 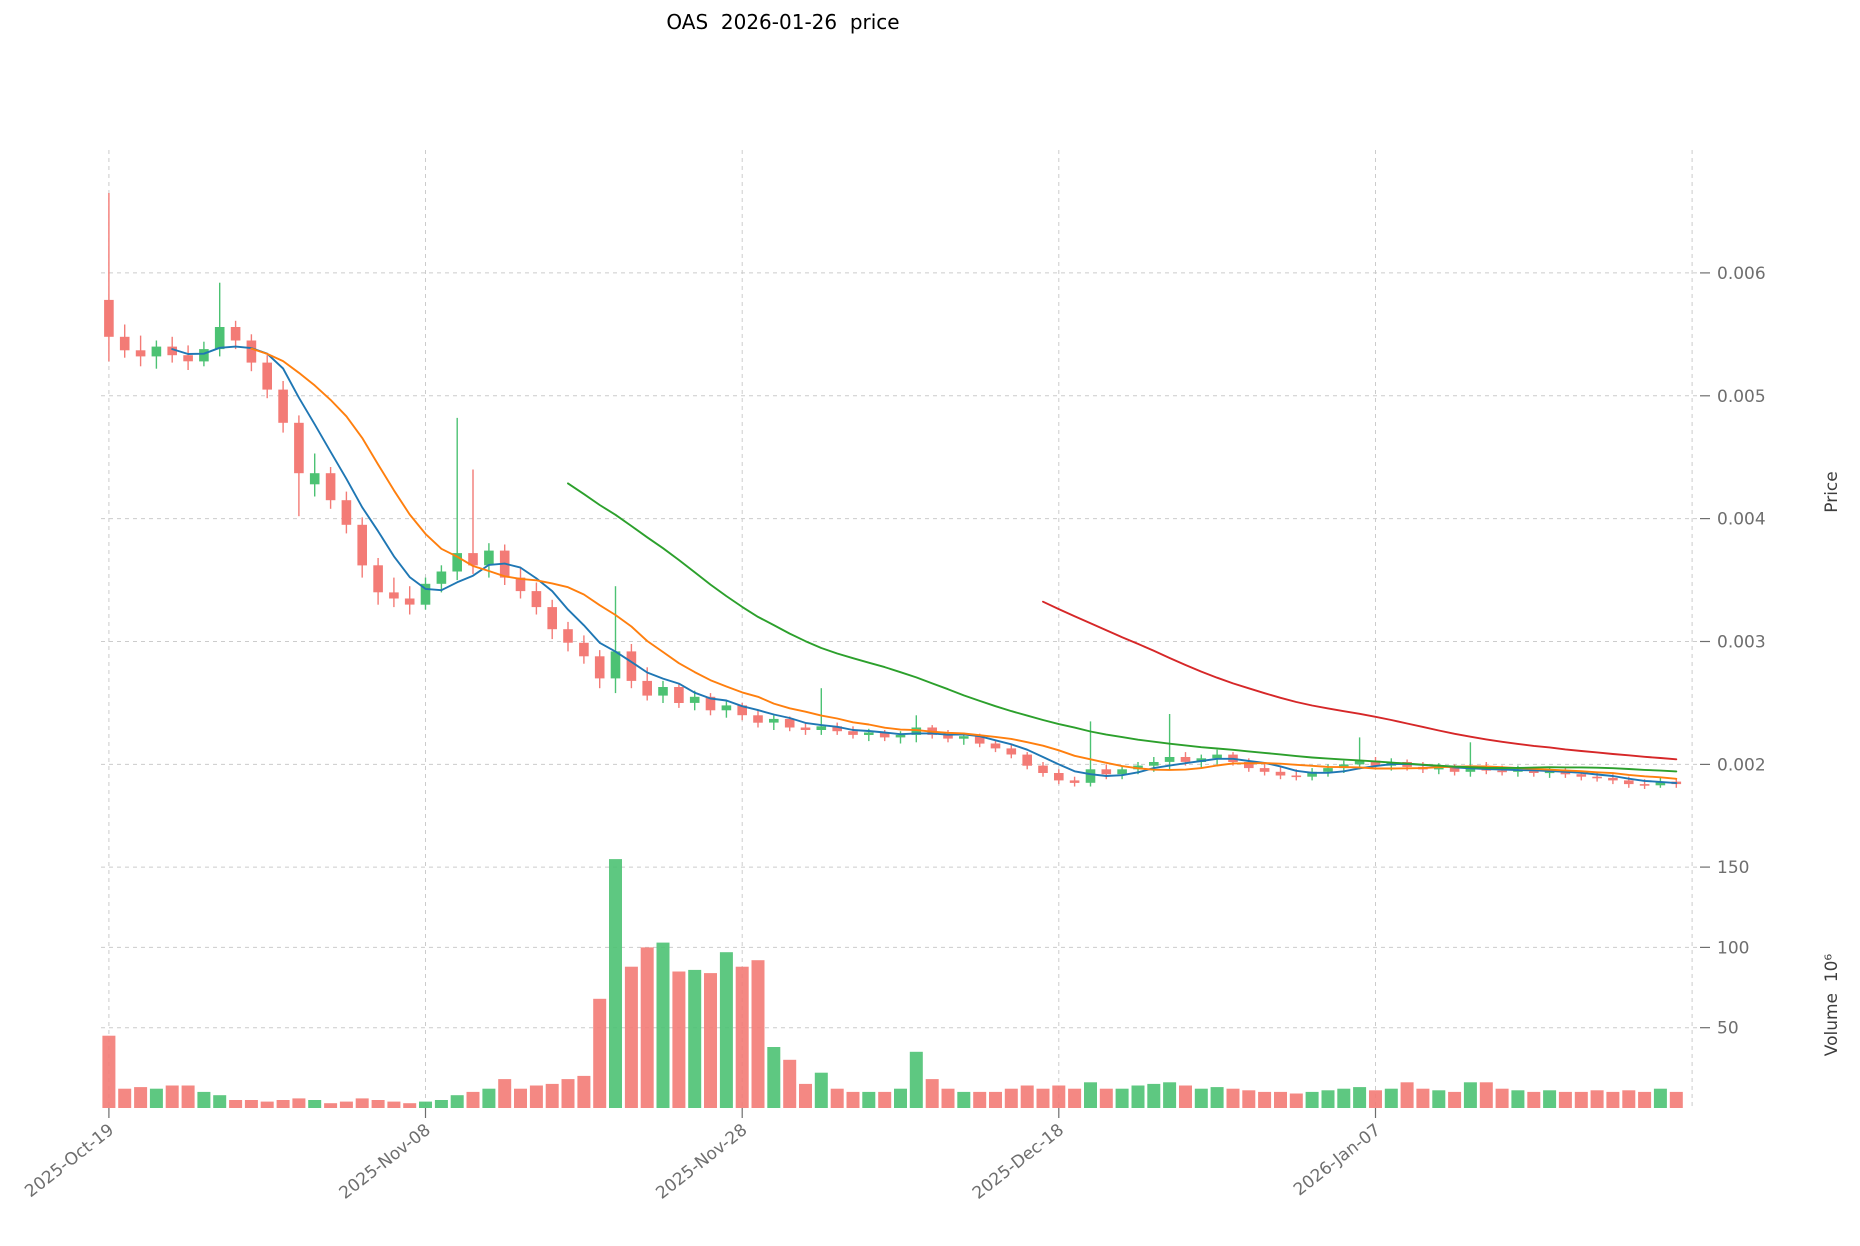 What do you see at coordinates (1733, 868) in the screenshot?
I see `volume-tick-label: 150` at bounding box center [1733, 868].